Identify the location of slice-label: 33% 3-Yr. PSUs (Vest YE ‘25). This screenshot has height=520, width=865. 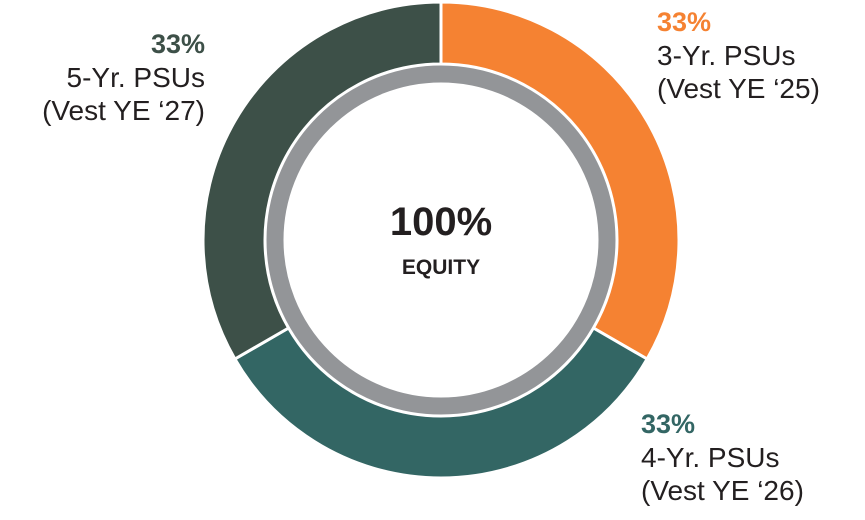
(738, 55).